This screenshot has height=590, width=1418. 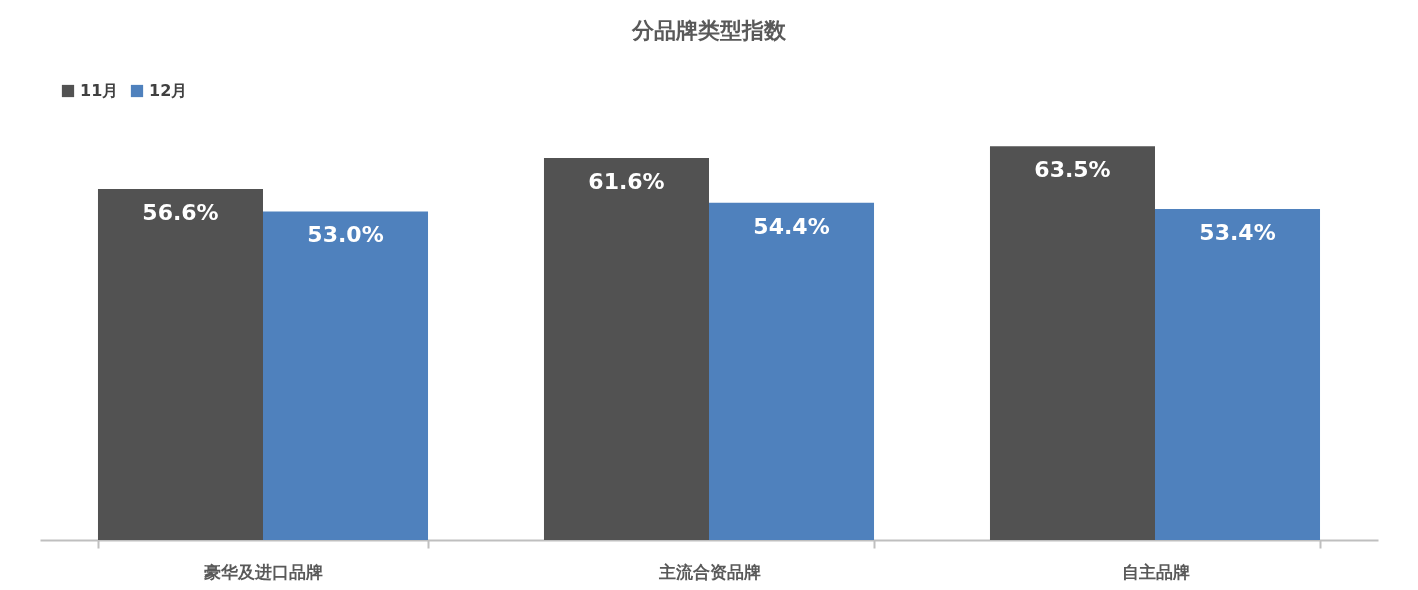 I want to click on legend-label: 11月, so click(x=99, y=90).